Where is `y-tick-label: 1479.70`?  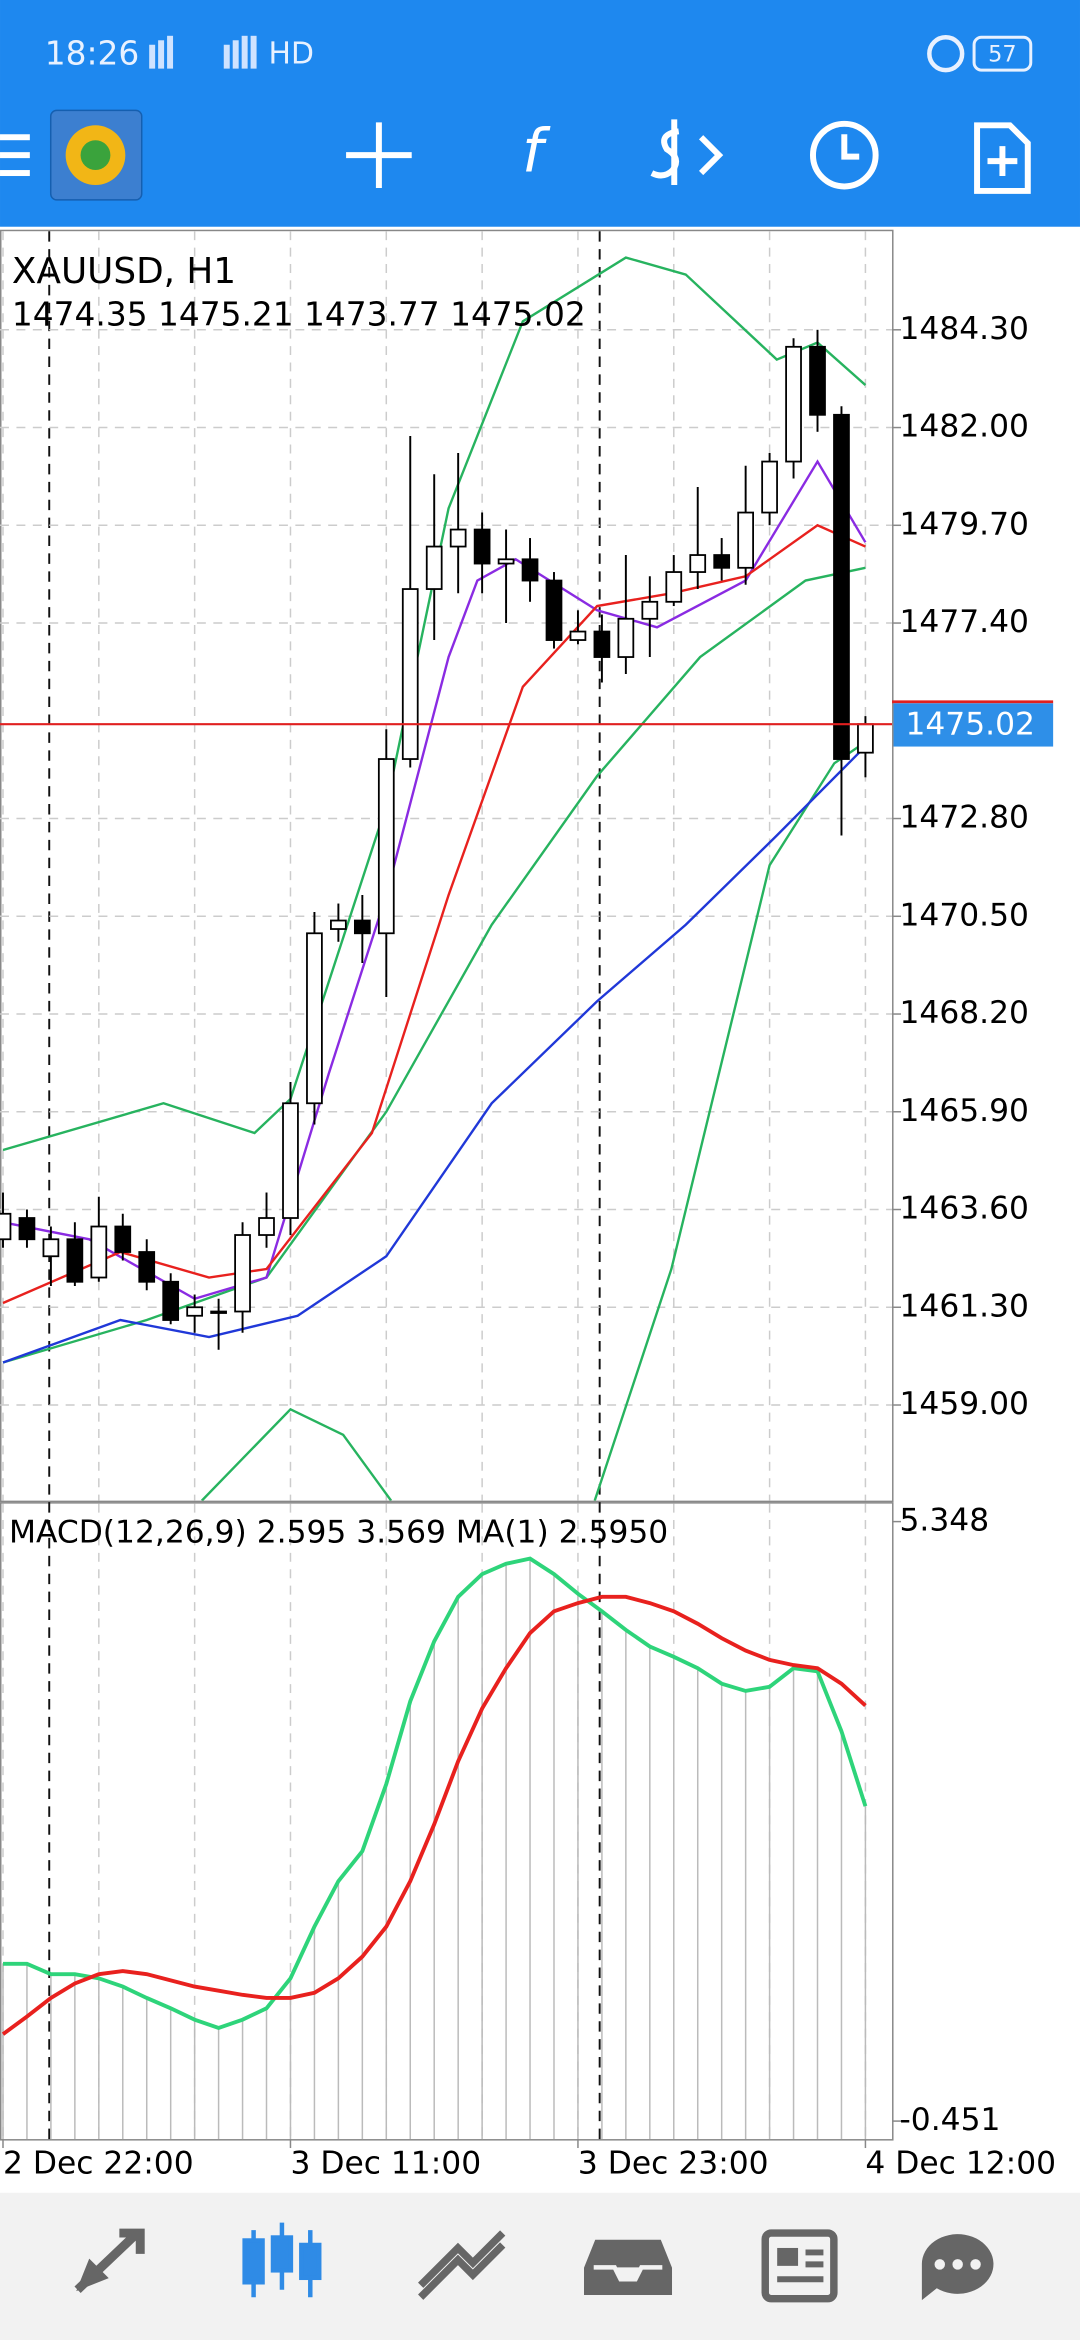 y-tick-label: 1479.70 is located at coordinates (964, 524).